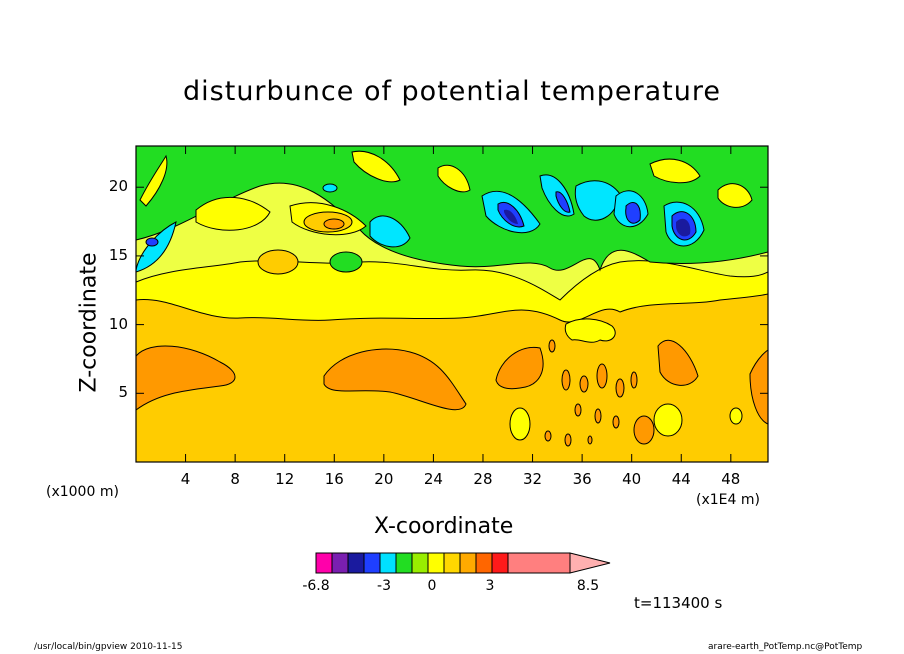  Describe the element at coordinates (433, 479) in the screenshot. I see `x-tick-label: 24` at that location.